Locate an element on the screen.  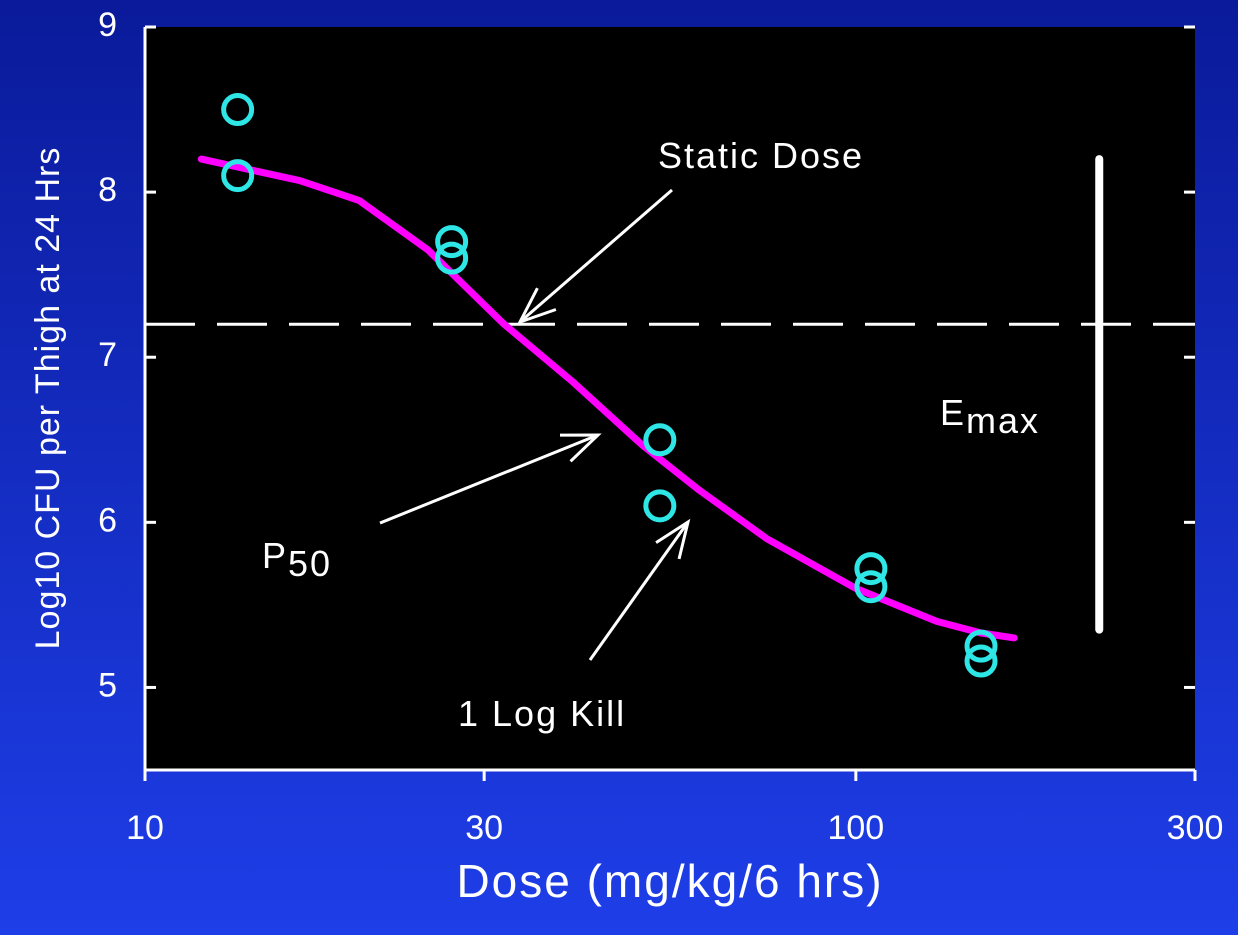
y-tick-label: 8 is located at coordinates (107, 190).